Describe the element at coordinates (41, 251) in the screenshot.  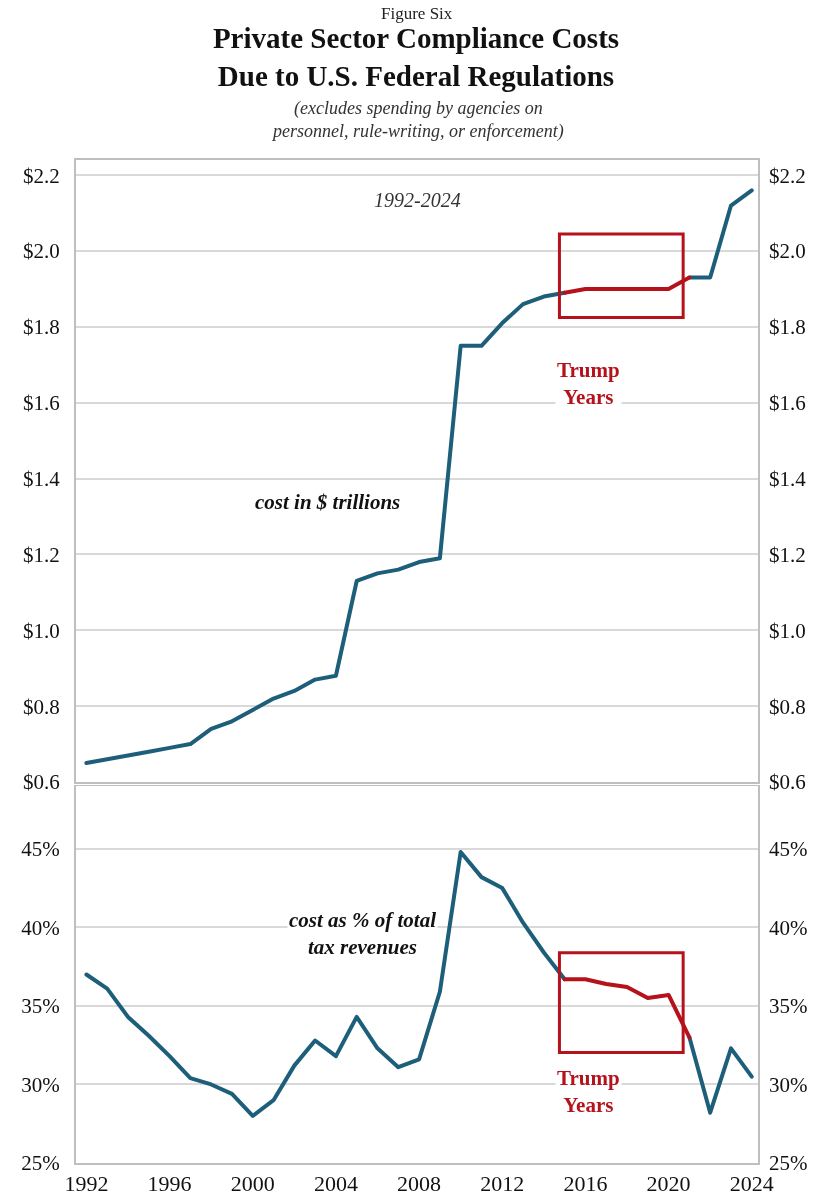
I see `y-tick-label: $2.0` at that location.